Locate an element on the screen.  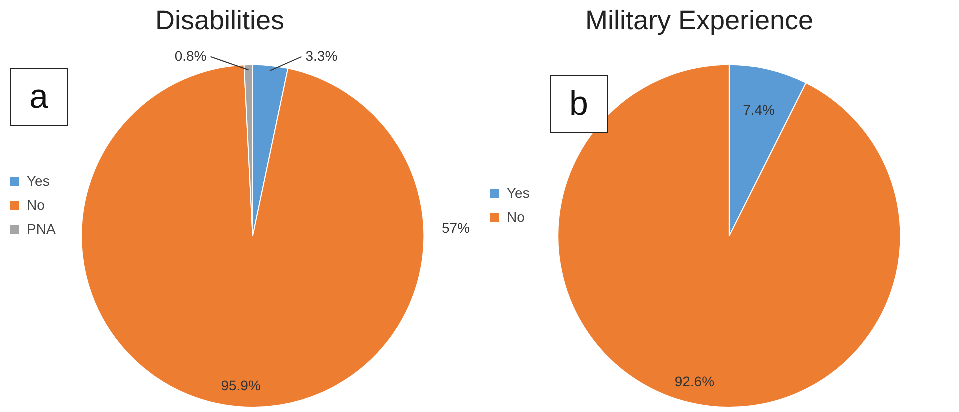
data-label: 92.6% is located at coordinates (694, 382).